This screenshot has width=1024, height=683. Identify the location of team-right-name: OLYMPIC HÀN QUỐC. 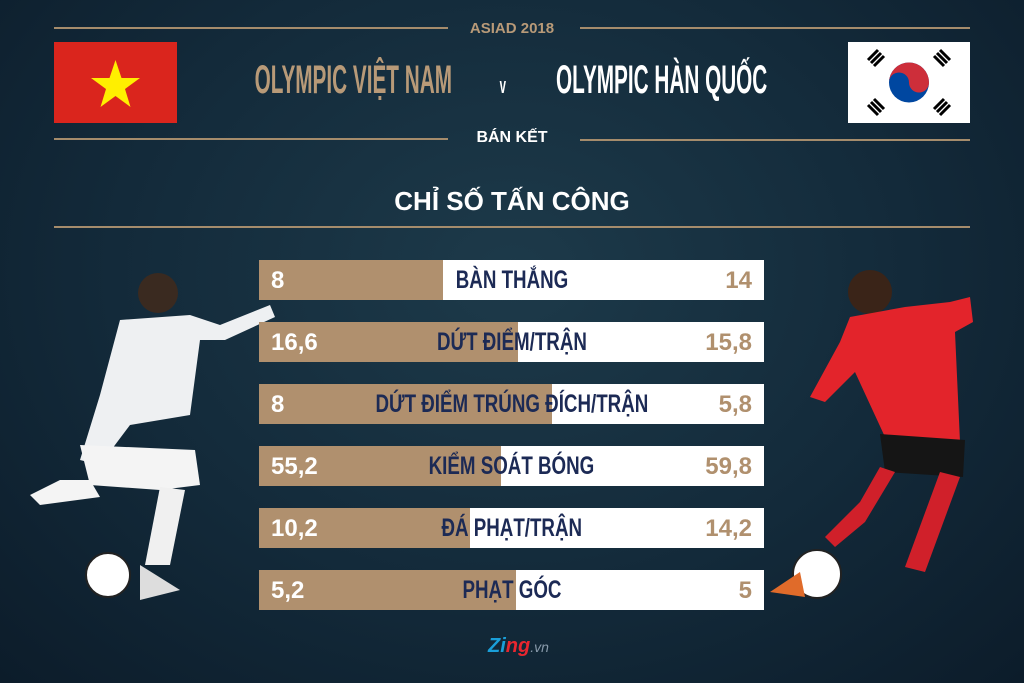
(661, 80).